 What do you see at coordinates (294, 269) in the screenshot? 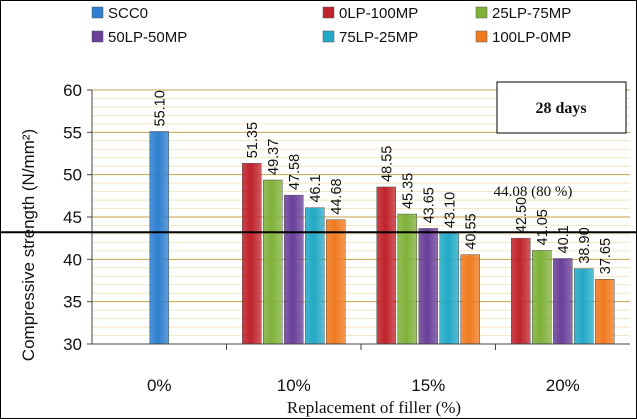
I see `bar-50lp-50mp-10pct` at bounding box center [294, 269].